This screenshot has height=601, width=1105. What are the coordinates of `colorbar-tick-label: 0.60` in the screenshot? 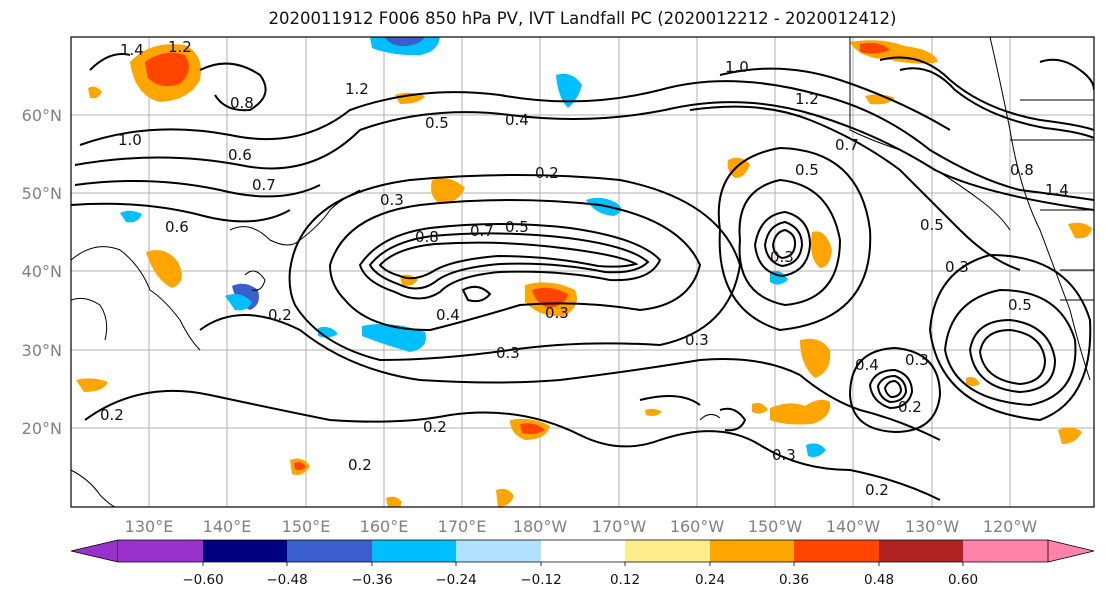 It's located at (963, 580).